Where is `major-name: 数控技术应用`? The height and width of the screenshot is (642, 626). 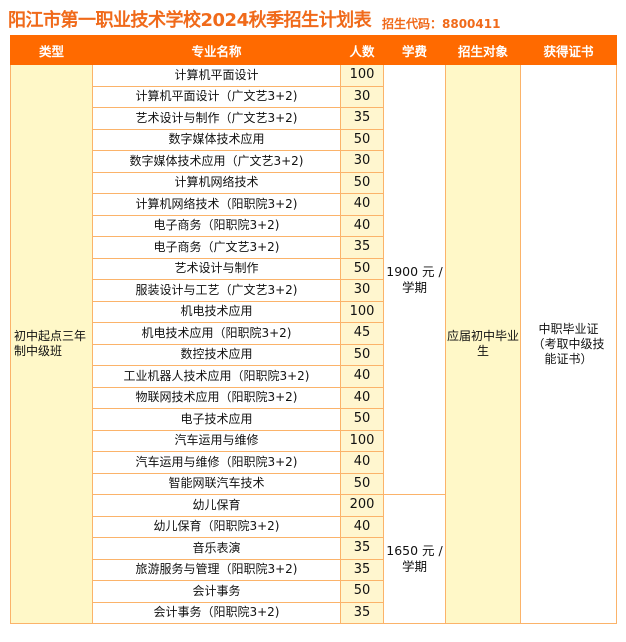
major-name: 数控技术应用 is located at coordinates (216, 354).